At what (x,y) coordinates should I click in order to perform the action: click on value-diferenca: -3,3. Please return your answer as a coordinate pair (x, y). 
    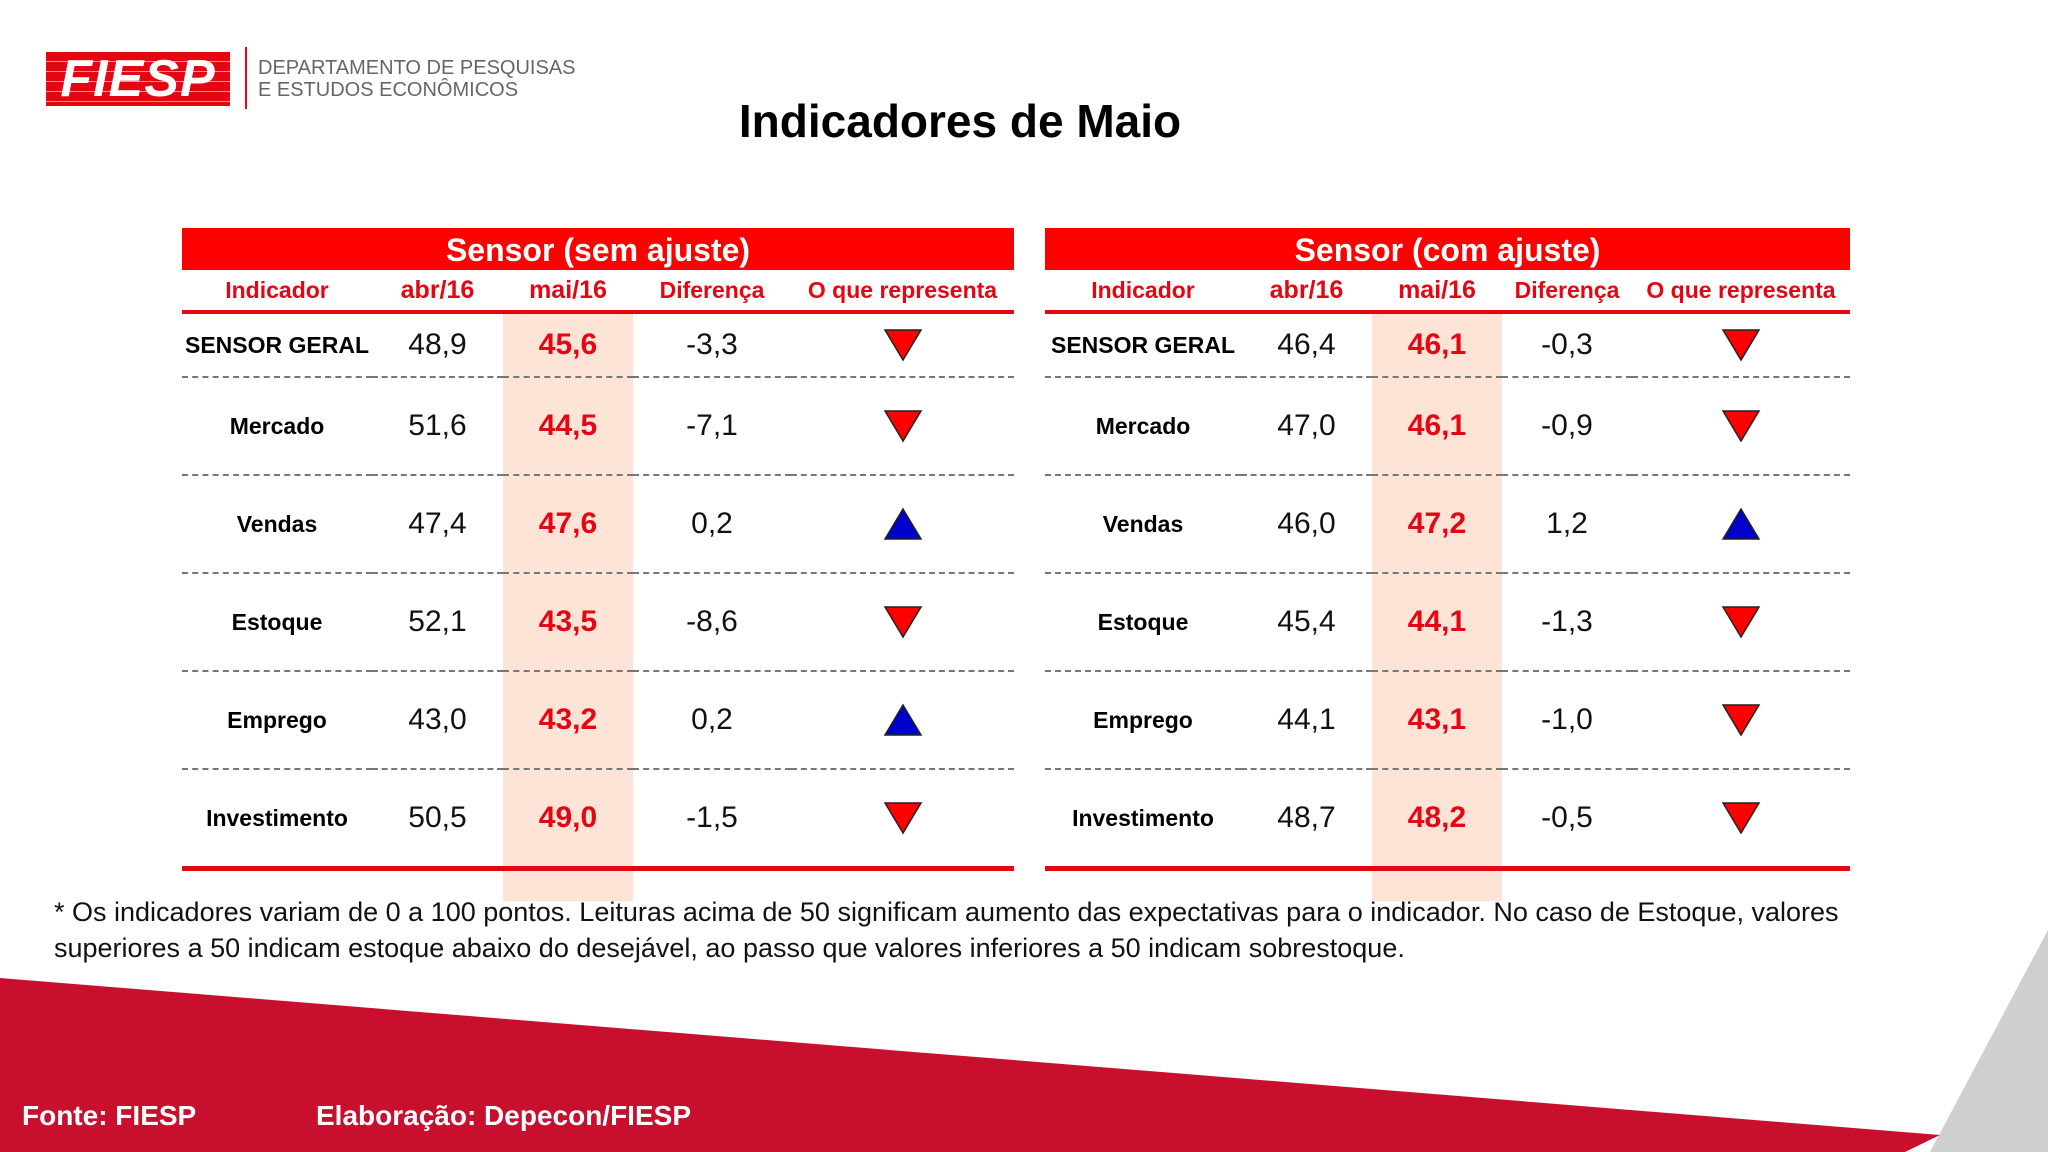
    Looking at the image, I should click on (712, 345).